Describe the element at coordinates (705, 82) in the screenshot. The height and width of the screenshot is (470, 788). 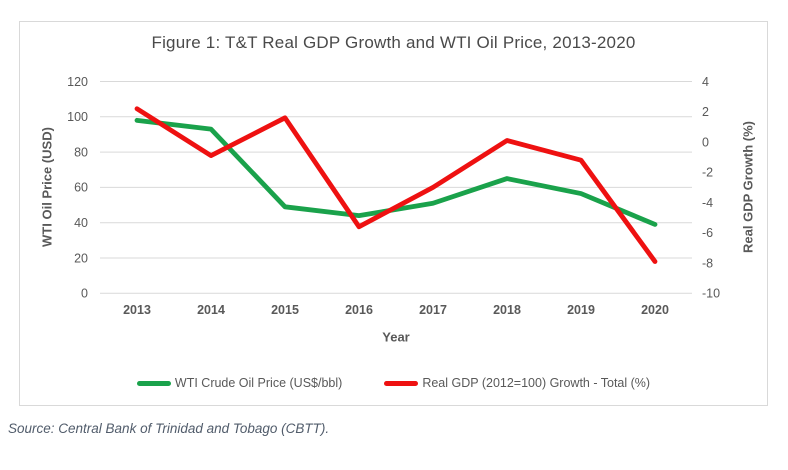
I see `right-axis-tick-label: 4` at that location.